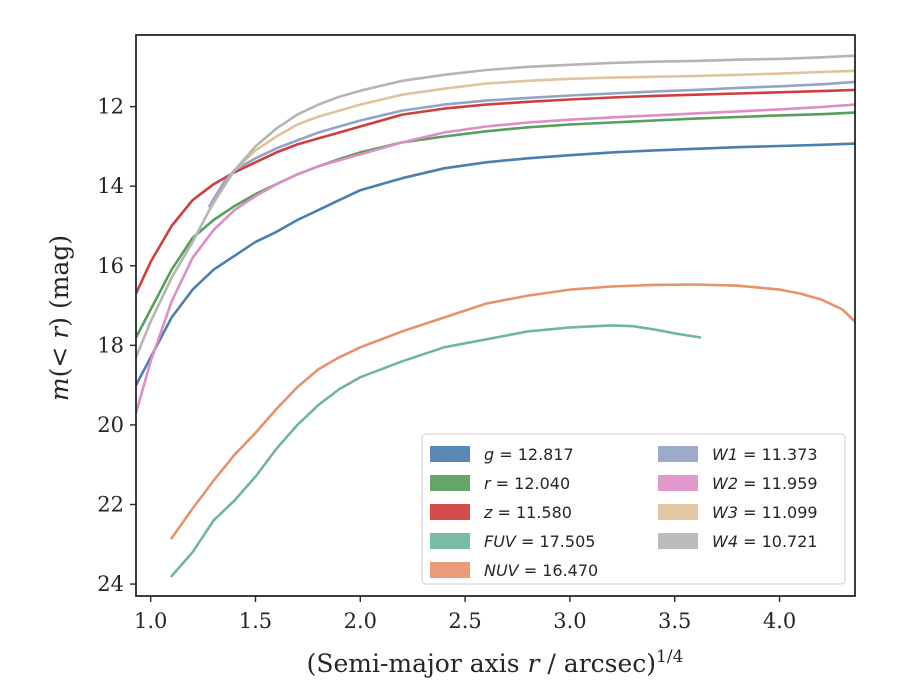 The width and height of the screenshot is (900, 700). Describe the element at coordinates (110, 425) in the screenshot. I see `y-tick-label: 20` at that location.